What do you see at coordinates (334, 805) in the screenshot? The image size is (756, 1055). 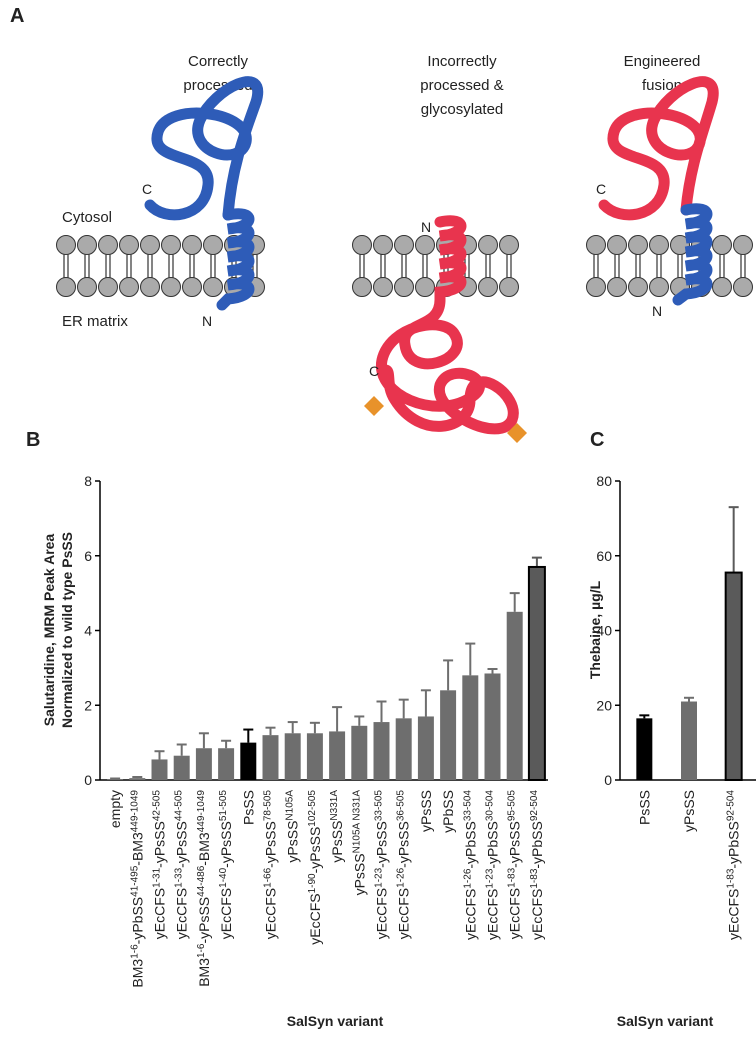 I see `label-part: N331A` at bounding box center [334, 805].